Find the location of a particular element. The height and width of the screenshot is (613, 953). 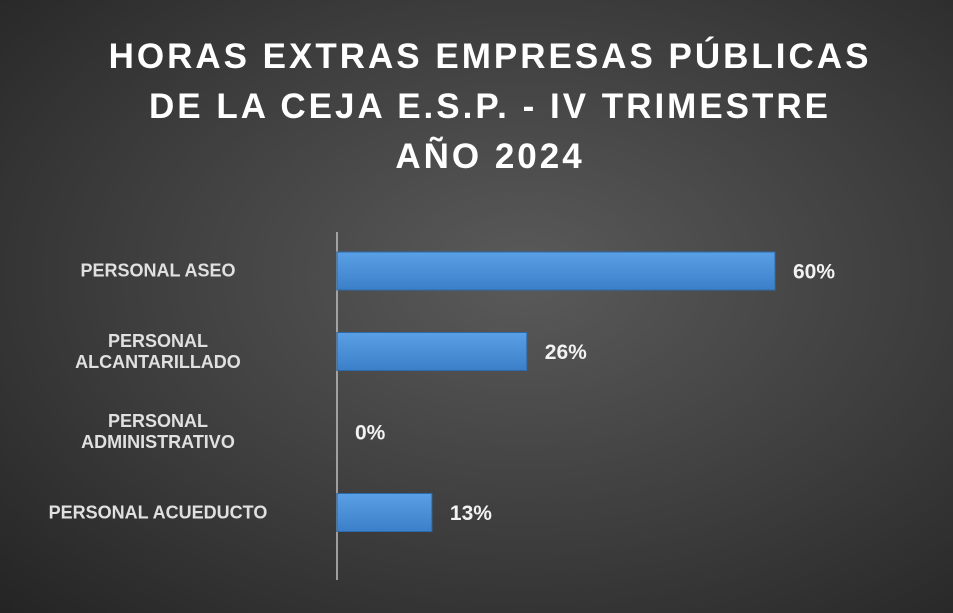

category-label: PERSONAL ASEO is located at coordinates (158, 270).